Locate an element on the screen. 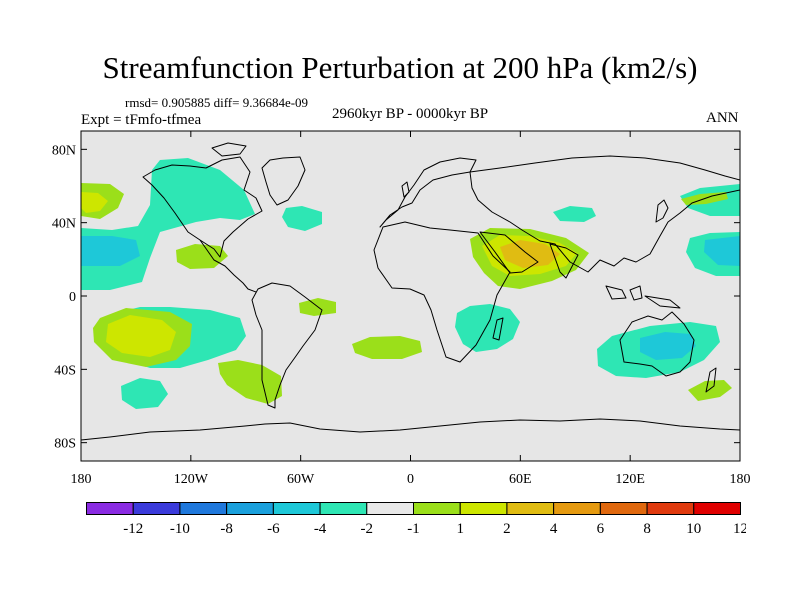  colorbar-label: -6 is located at coordinates (273, 529).